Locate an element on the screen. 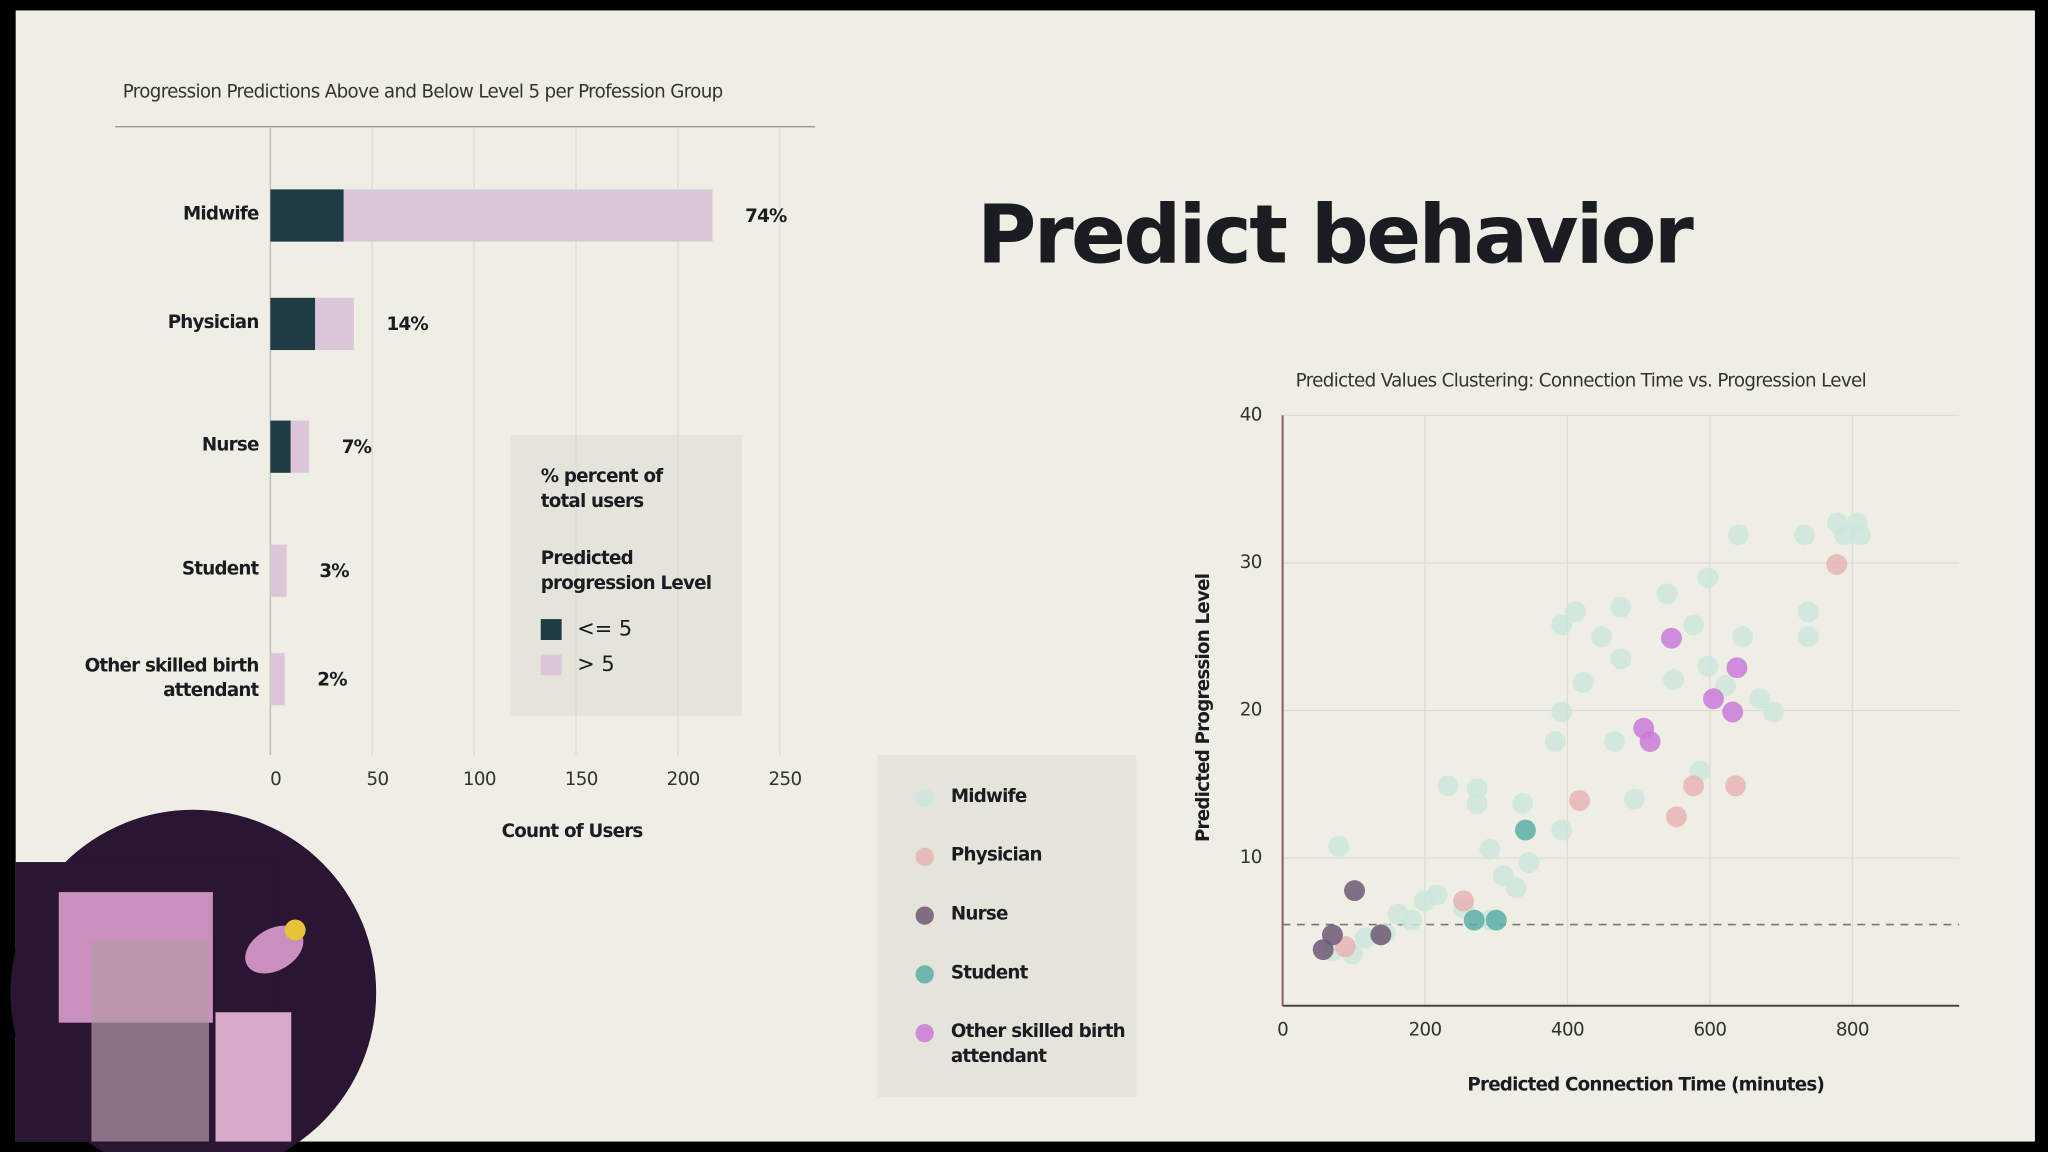 Image resolution: width=2048 pixels, height=1152 pixels. y-tick-label-box: Midwife is located at coordinates (221, 214).